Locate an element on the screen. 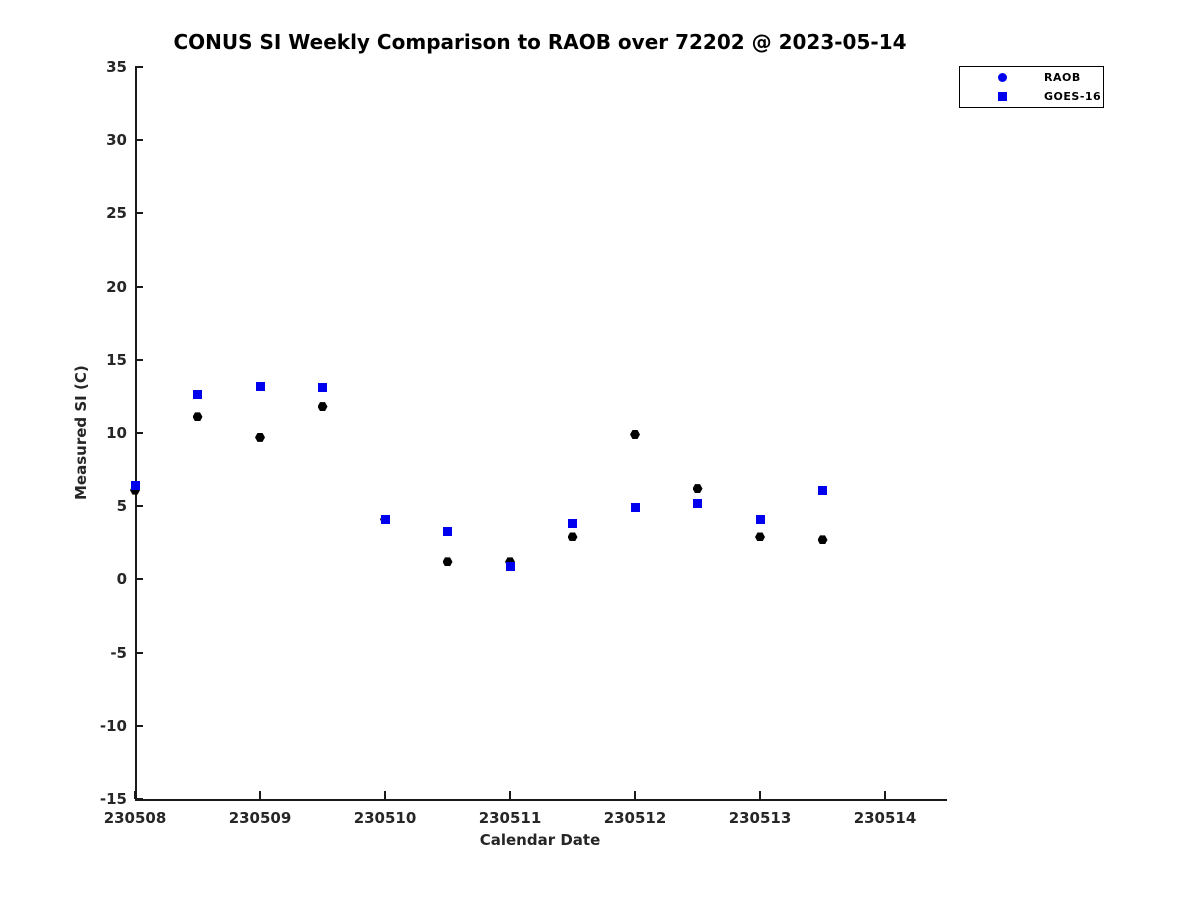 Image resolution: width=1200 pixels, height=900 pixels. x-tick-label: 230513 is located at coordinates (760, 818).